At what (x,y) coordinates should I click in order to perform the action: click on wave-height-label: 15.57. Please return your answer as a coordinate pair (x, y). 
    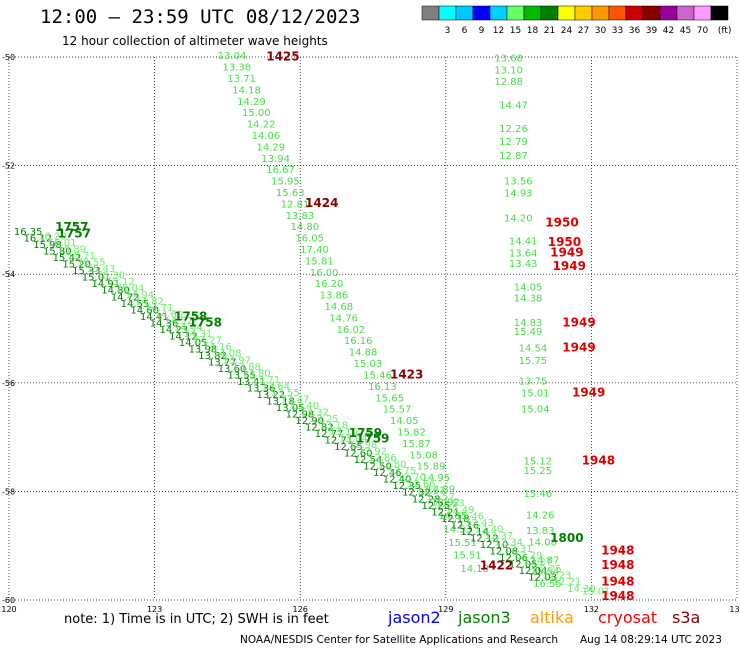
    Looking at the image, I should click on (397, 410).